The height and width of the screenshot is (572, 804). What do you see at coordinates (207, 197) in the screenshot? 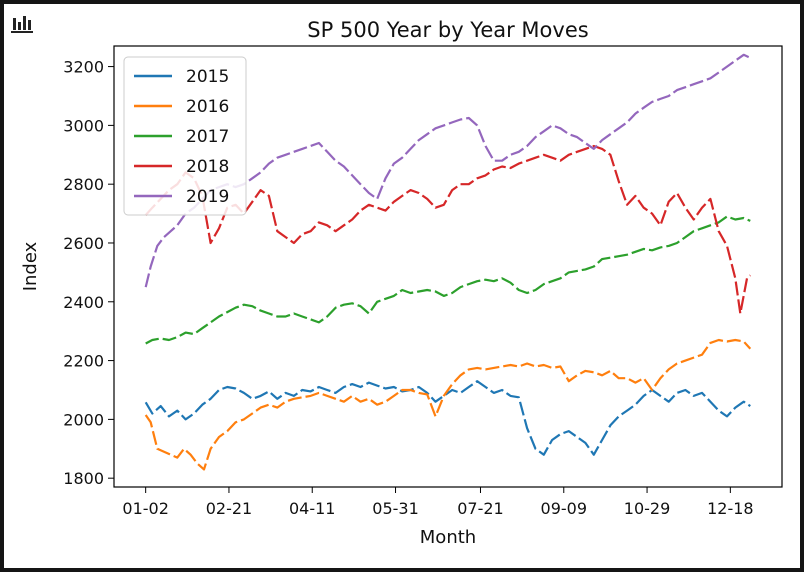
I see `legend-label-2019: 2019` at bounding box center [207, 197].